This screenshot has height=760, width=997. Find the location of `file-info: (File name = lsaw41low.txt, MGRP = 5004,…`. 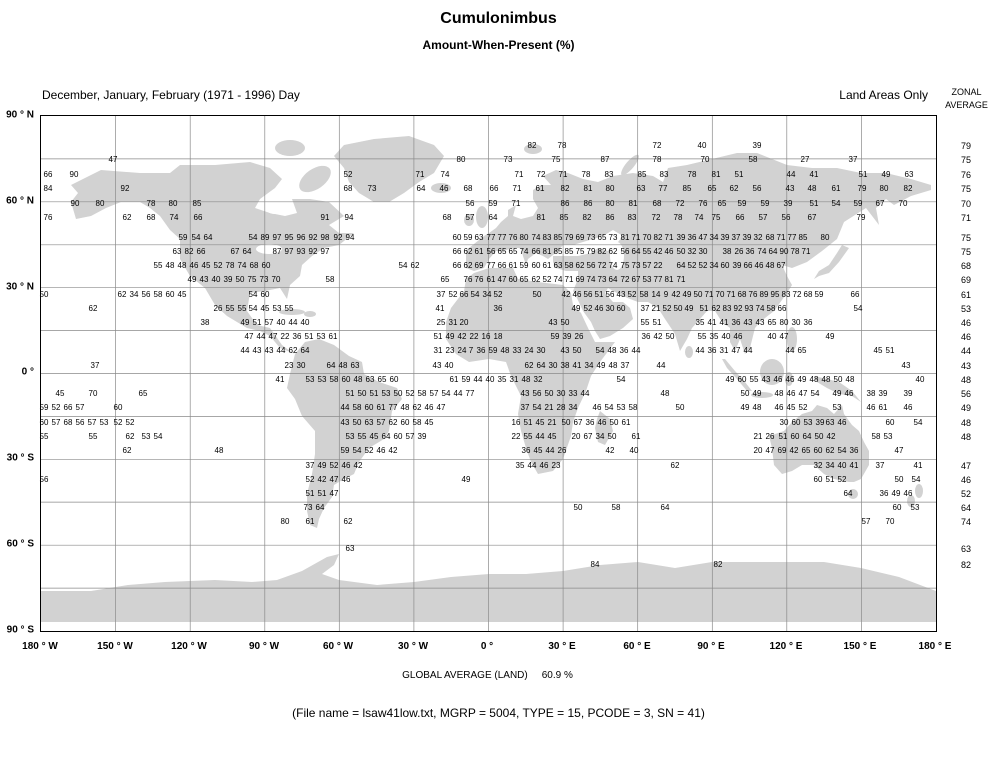

file-info: (File name = lsaw41low.txt, MGRP = 5004,… is located at coordinates (498, 713).